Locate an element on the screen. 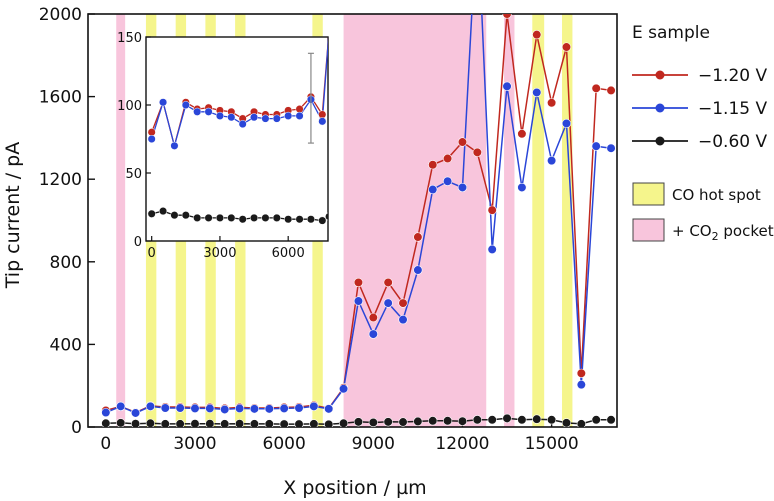  legend-co2-pre: + CO is located at coordinates (692, 231).